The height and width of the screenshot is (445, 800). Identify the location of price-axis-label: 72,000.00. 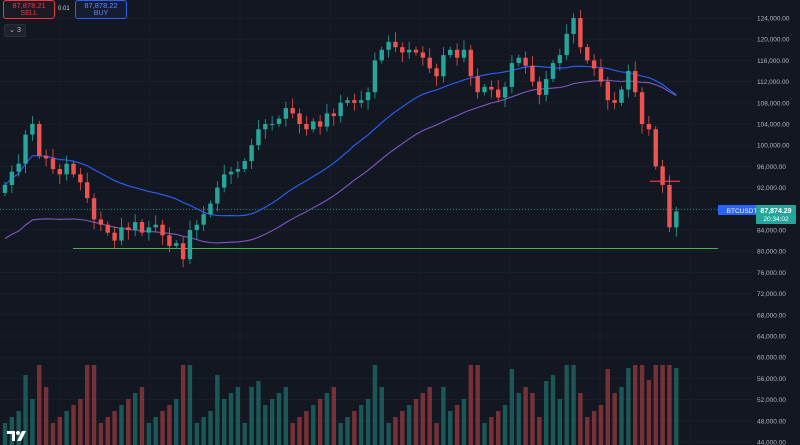
(771, 294).